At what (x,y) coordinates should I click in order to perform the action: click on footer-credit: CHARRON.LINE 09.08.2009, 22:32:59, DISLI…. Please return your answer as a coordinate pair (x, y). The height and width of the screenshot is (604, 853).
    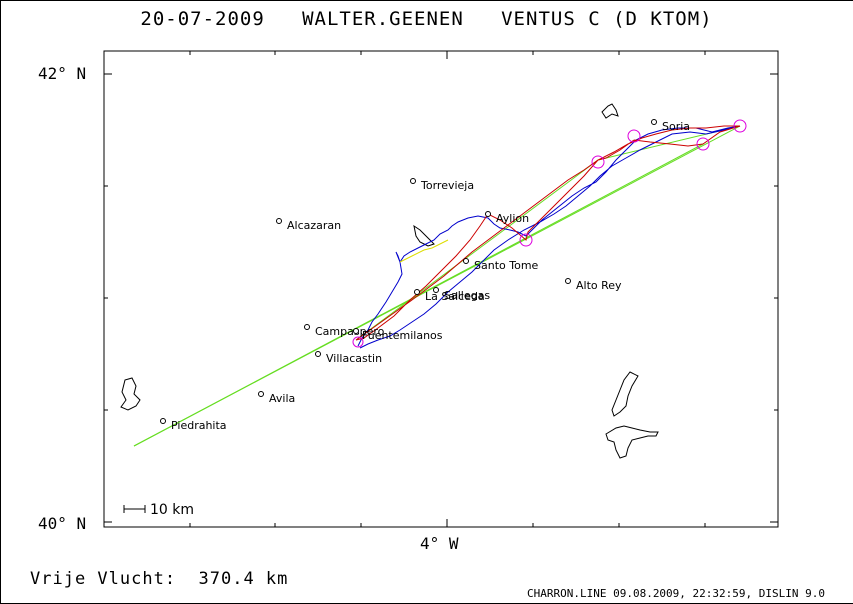
    Looking at the image, I should click on (675, 593).